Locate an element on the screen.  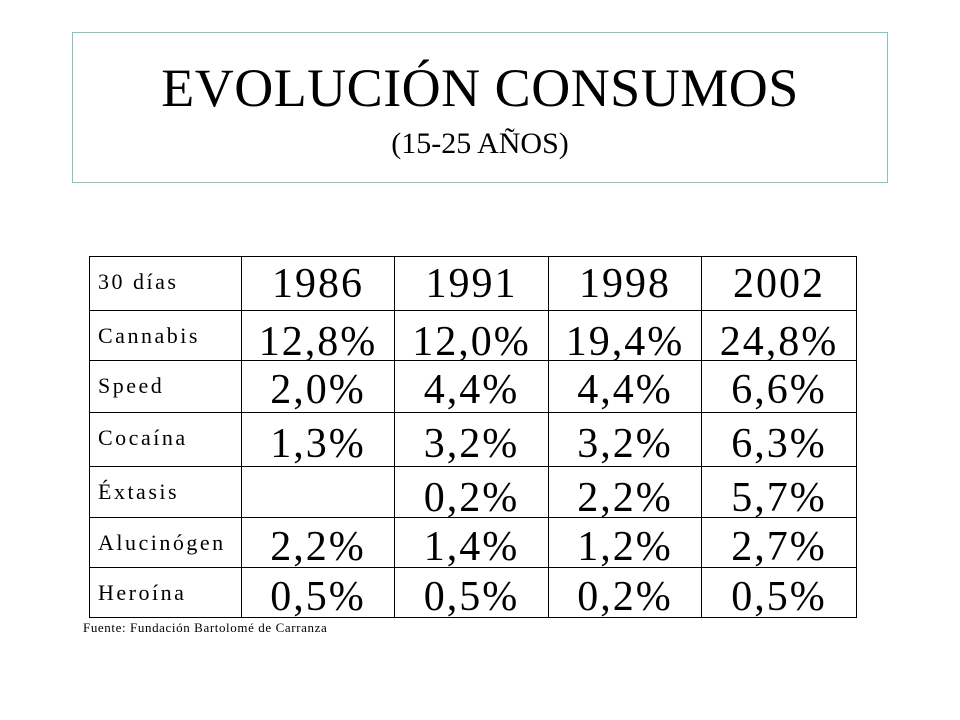
row-label-cell: Cocaína is located at coordinates (165, 439).